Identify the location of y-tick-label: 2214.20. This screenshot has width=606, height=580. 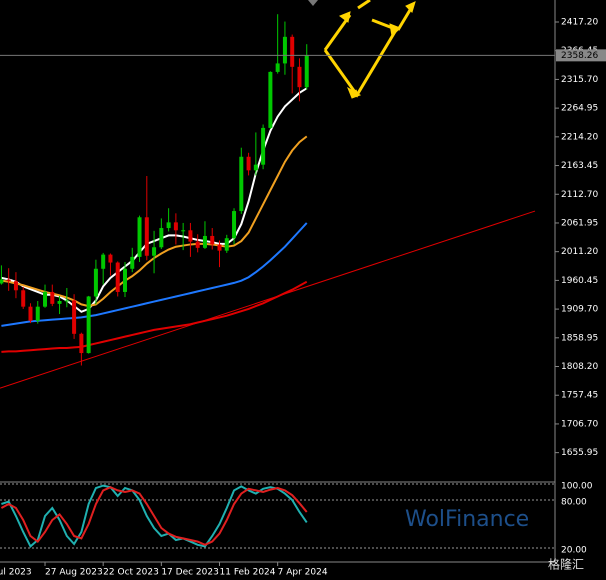
(579, 137).